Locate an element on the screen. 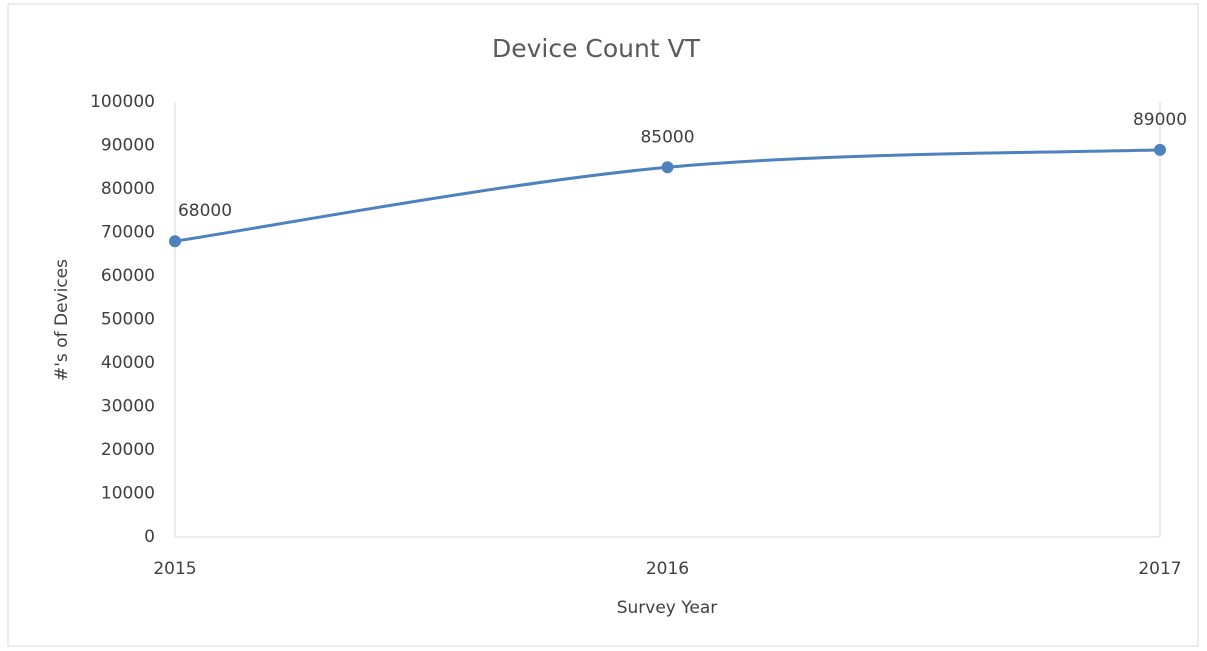  data-label: 89000 is located at coordinates (1160, 120).